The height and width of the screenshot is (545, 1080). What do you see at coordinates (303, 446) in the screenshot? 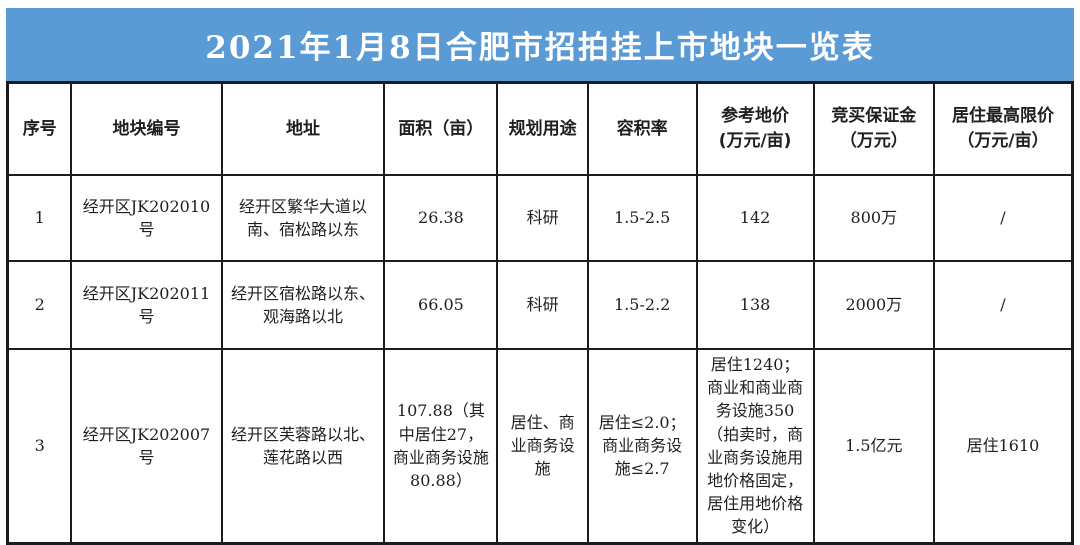
I see `cell-address: 经开区芙蓉路以北、莲花路以西` at bounding box center [303, 446].